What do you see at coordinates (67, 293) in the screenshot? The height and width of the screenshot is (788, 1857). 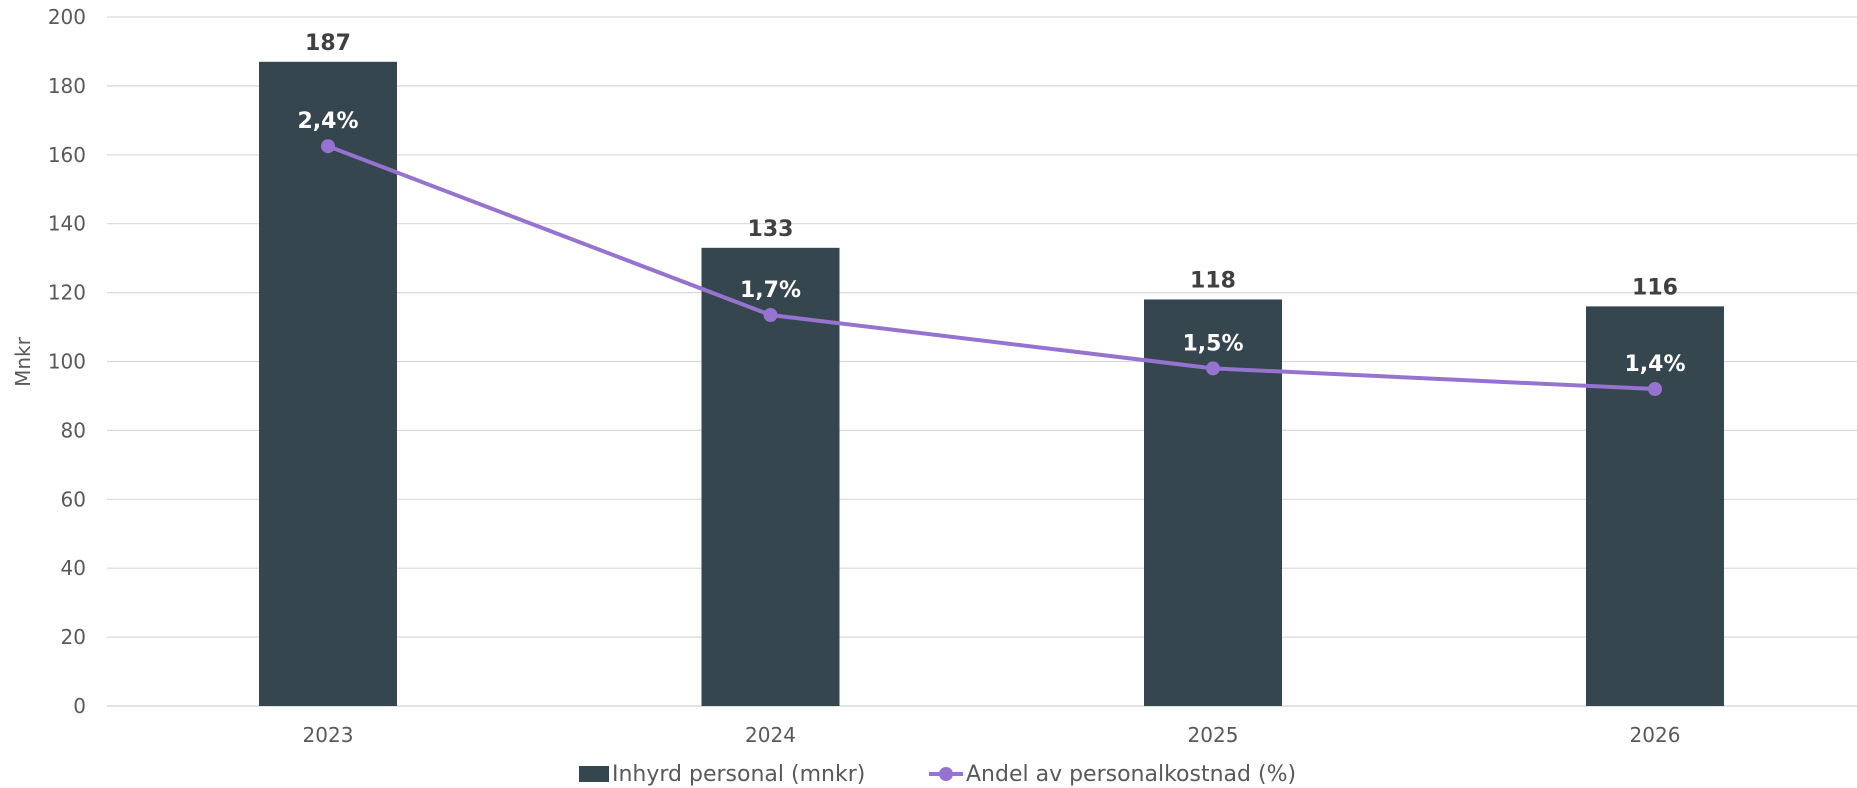 I see `y-tick-label: 120` at bounding box center [67, 293].